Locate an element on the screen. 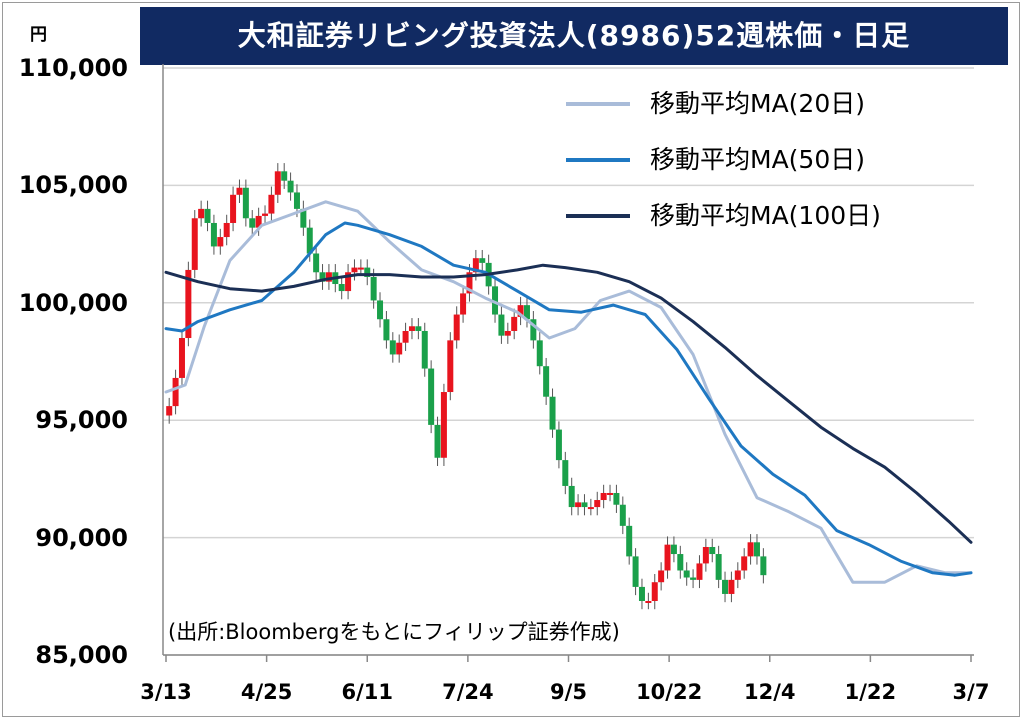  y-tick-label: 95,000 is located at coordinates (81, 420).